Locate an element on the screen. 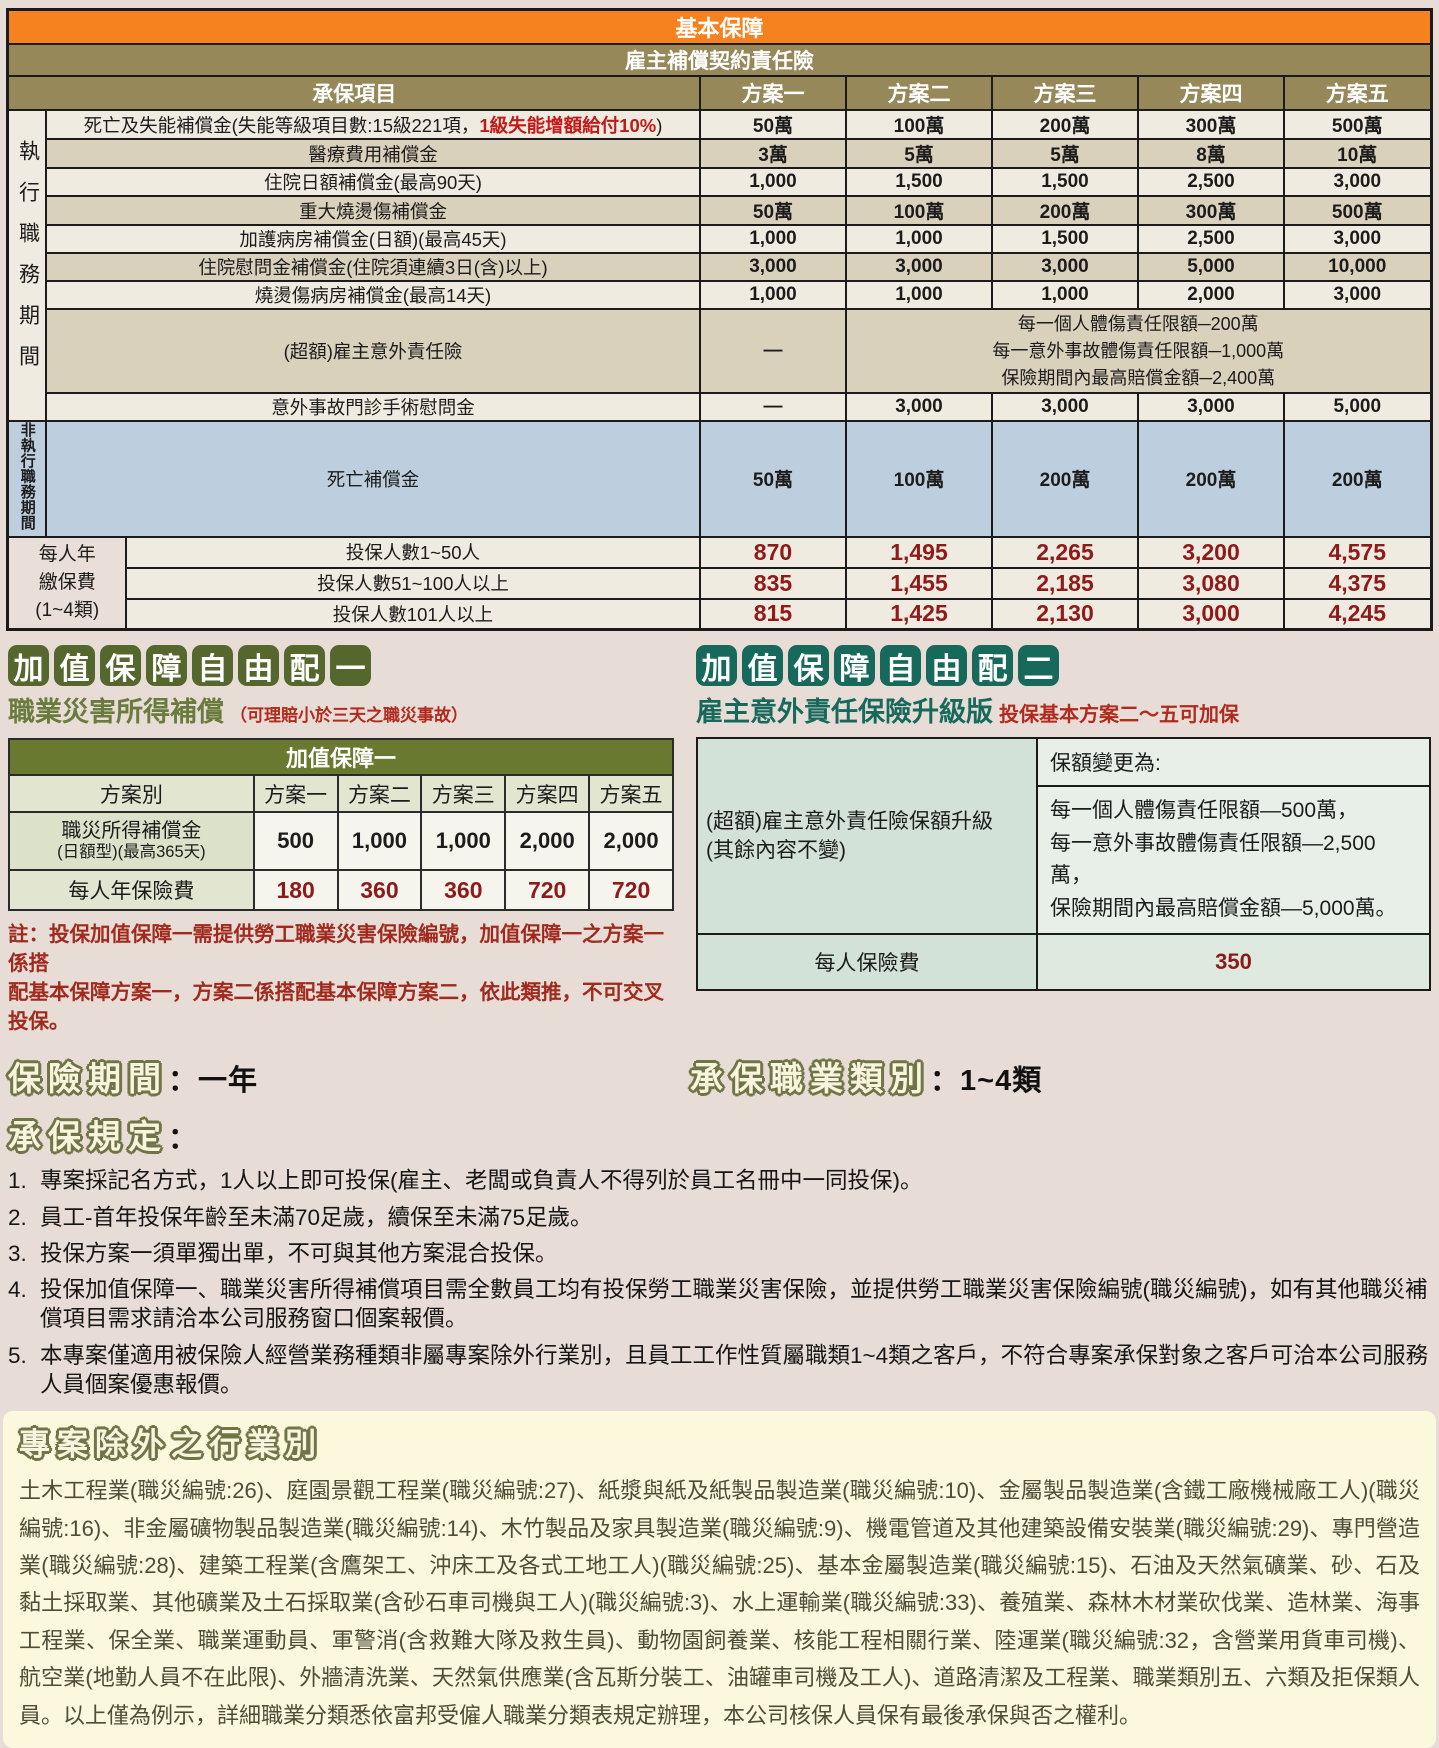  excess-limit-line: 保險期間內最高賠償金額─2,400萬 is located at coordinates (1138, 377).